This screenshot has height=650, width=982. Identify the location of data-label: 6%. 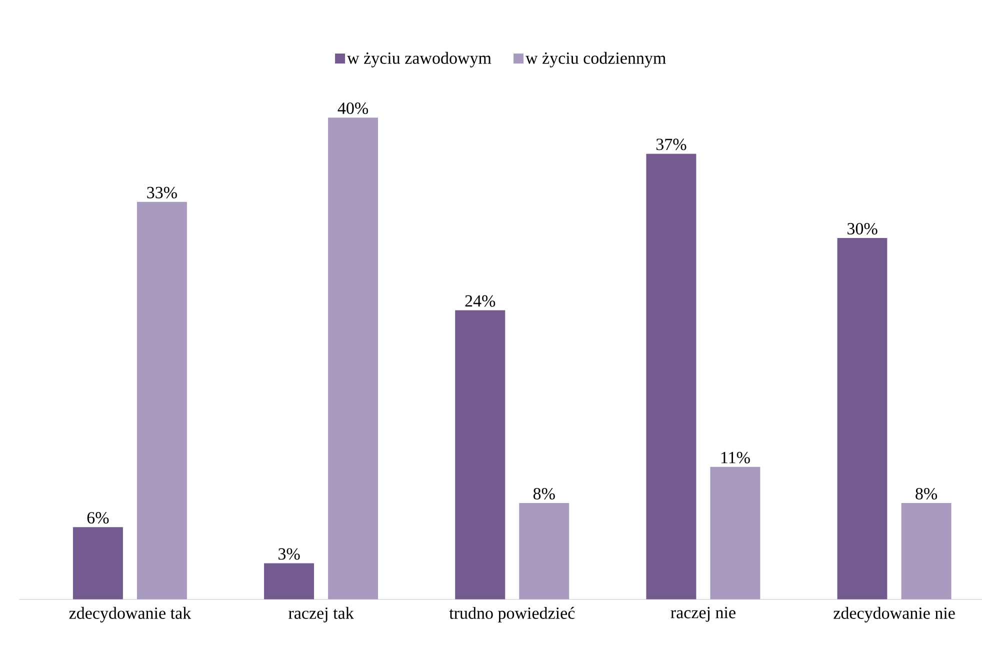
(98, 518).